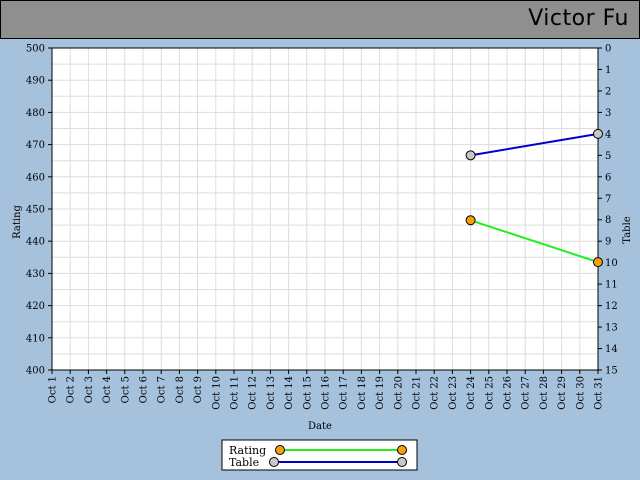 This screenshot has height=480, width=640. I want to click on x-tick-label: Oct 7, so click(162, 389).